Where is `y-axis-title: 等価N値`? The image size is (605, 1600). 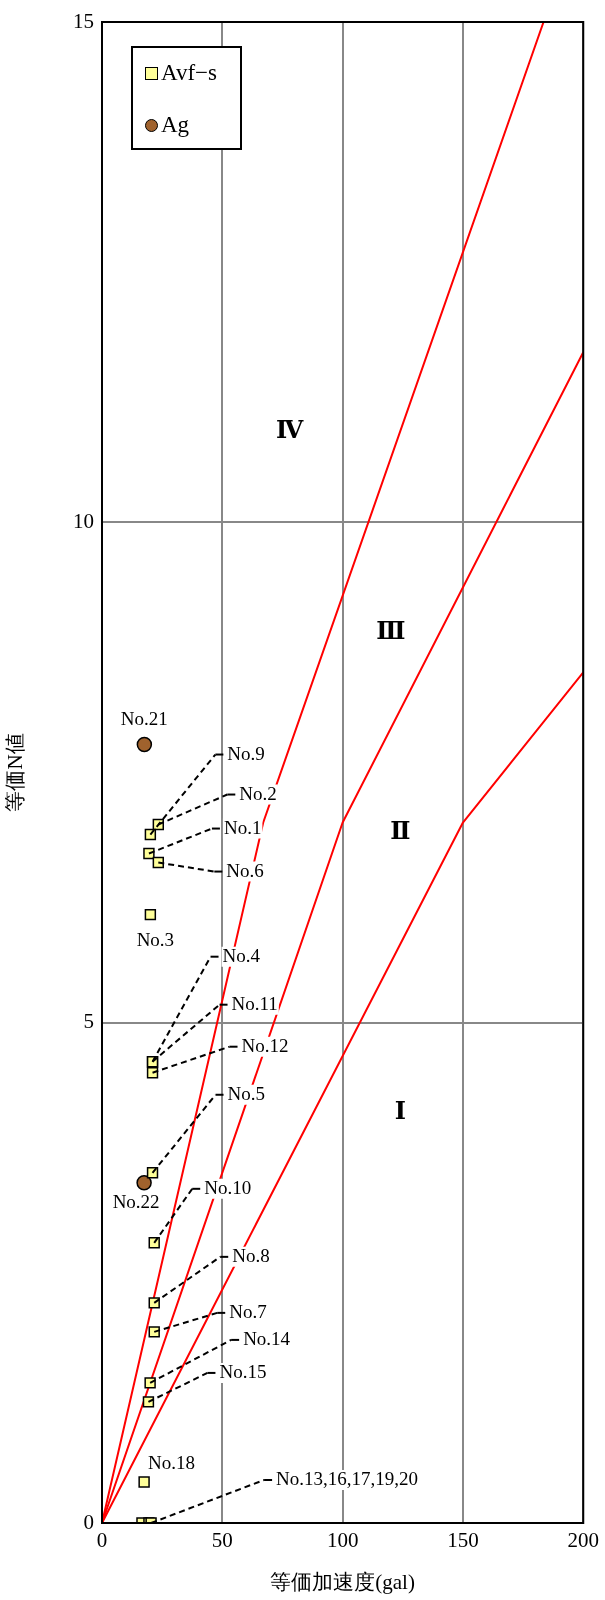 y-axis-title: 等価N値 is located at coordinates (15, 772).